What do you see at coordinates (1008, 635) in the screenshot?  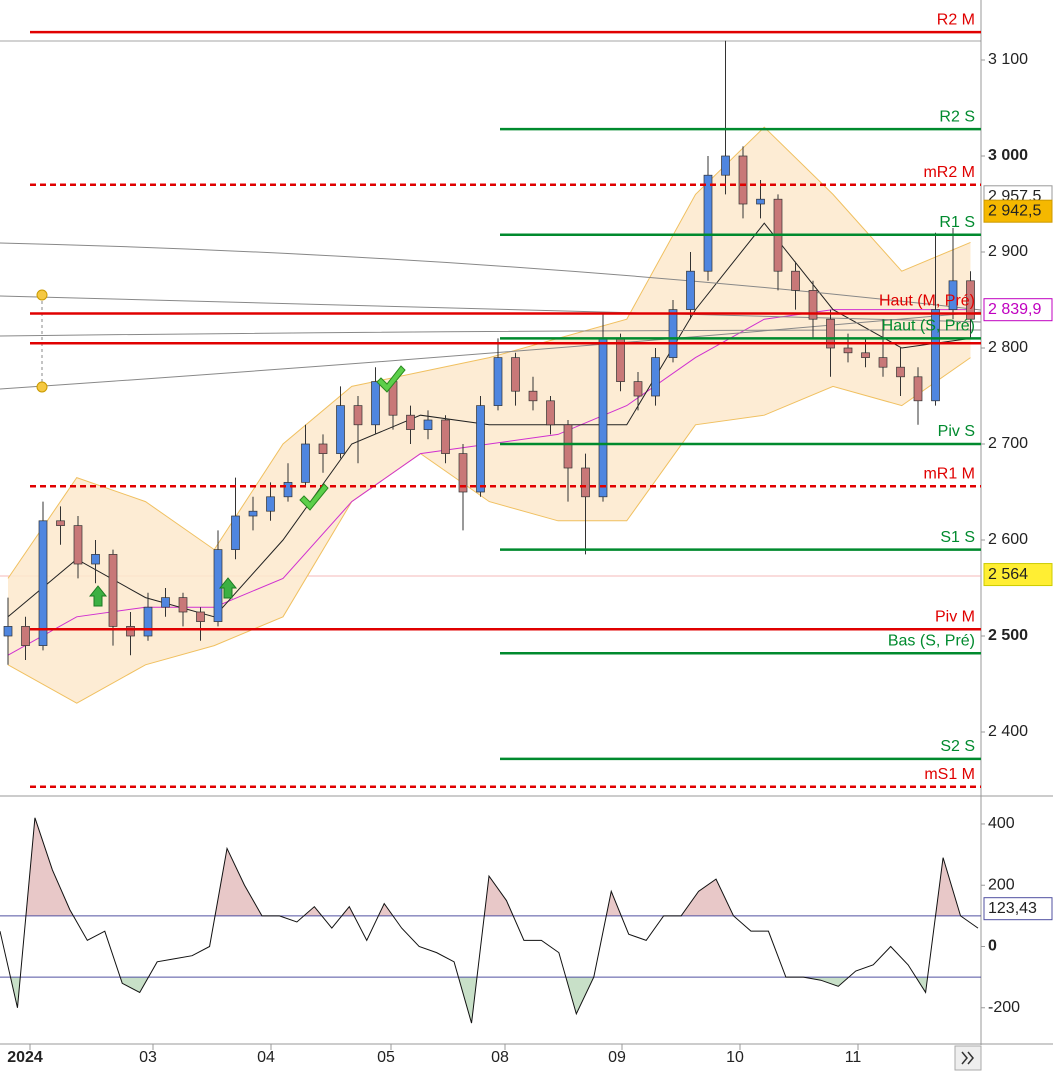 I see `y-tick-label: 2 500` at bounding box center [1008, 635].